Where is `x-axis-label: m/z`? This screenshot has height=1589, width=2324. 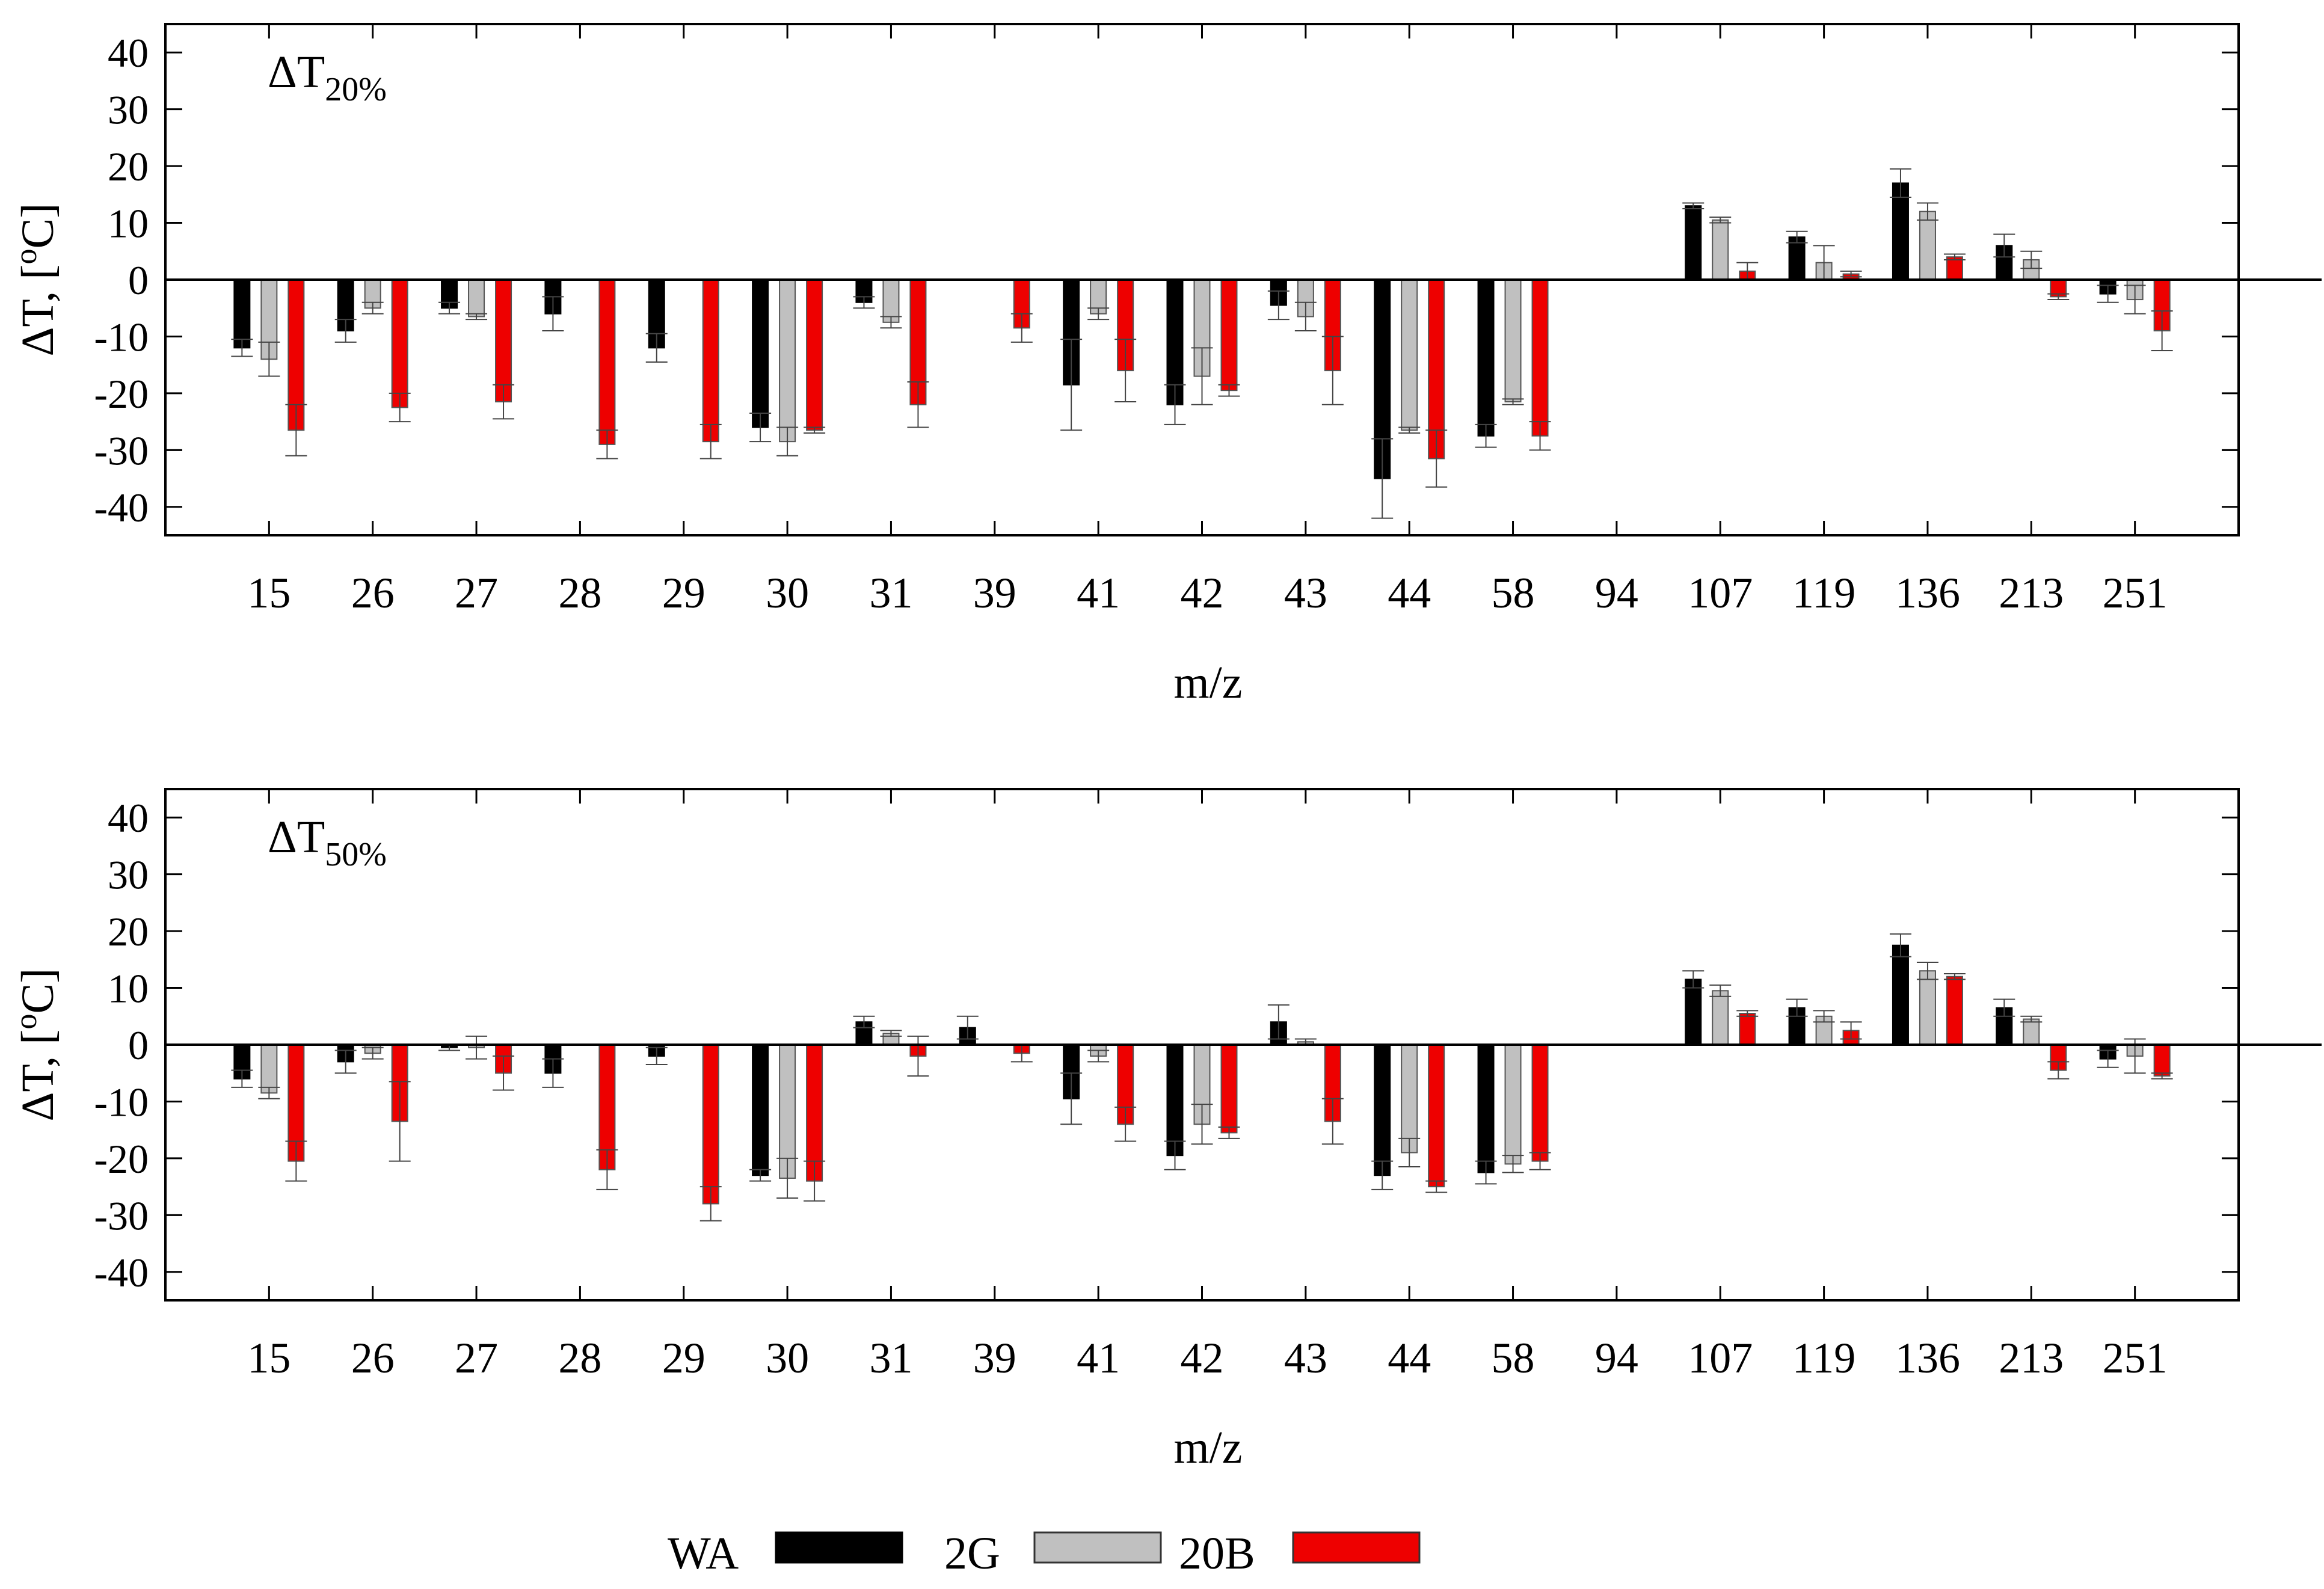 x-axis-label: m/z is located at coordinates (1208, 1447).